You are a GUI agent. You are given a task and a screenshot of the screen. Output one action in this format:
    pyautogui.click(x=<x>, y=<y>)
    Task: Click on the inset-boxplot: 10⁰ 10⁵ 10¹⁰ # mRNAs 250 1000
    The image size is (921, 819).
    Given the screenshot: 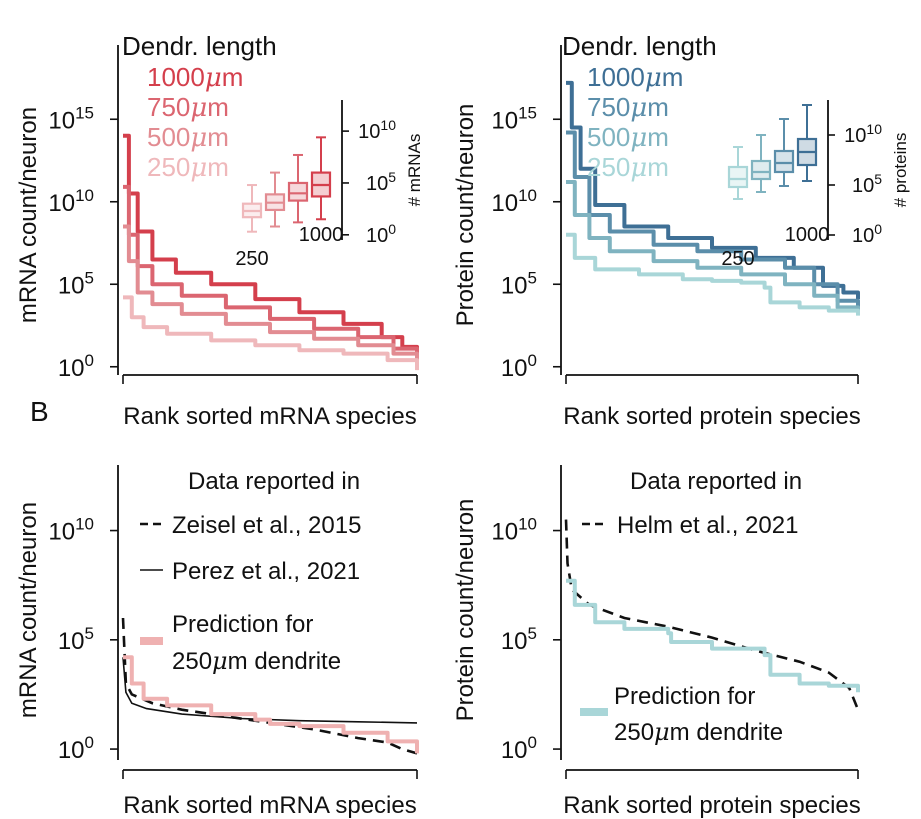 What is the action you would take?
    pyautogui.click(x=329, y=185)
    